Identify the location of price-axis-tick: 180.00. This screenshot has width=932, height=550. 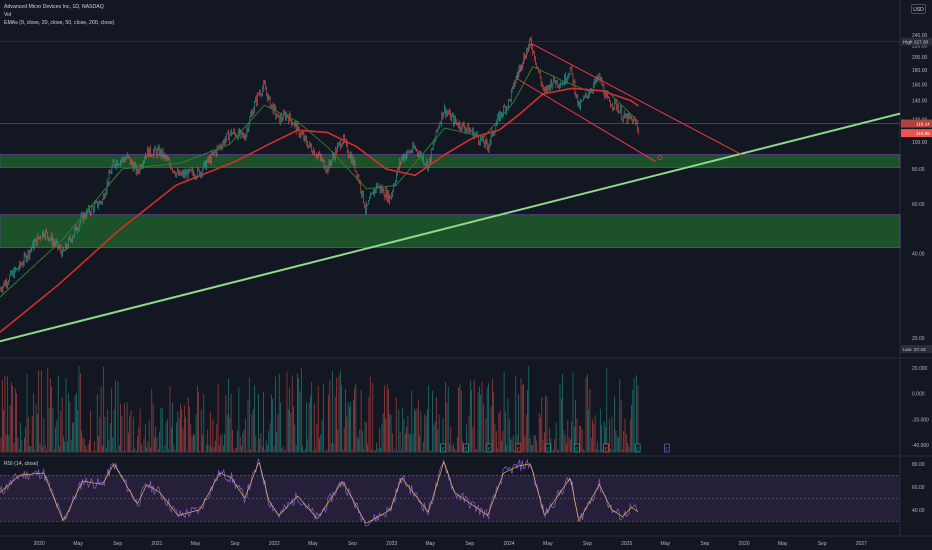
(920, 71).